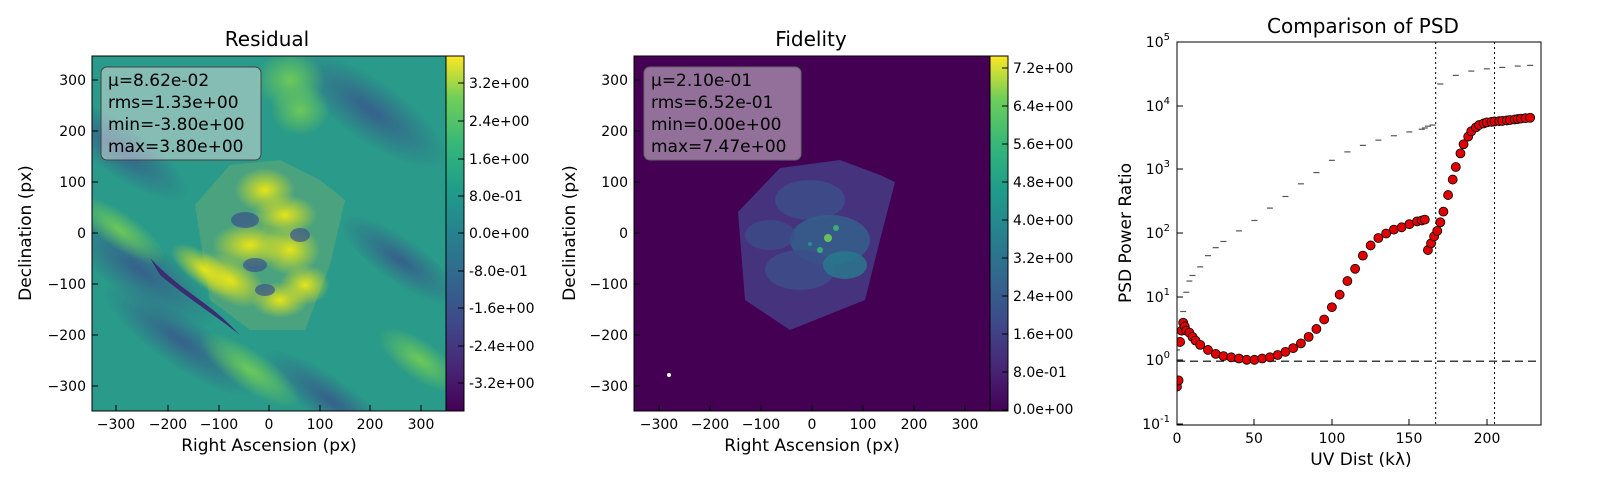 The image size is (1600, 500). What do you see at coordinates (267, 39) in the screenshot?
I see `residual-title: Residual` at bounding box center [267, 39].